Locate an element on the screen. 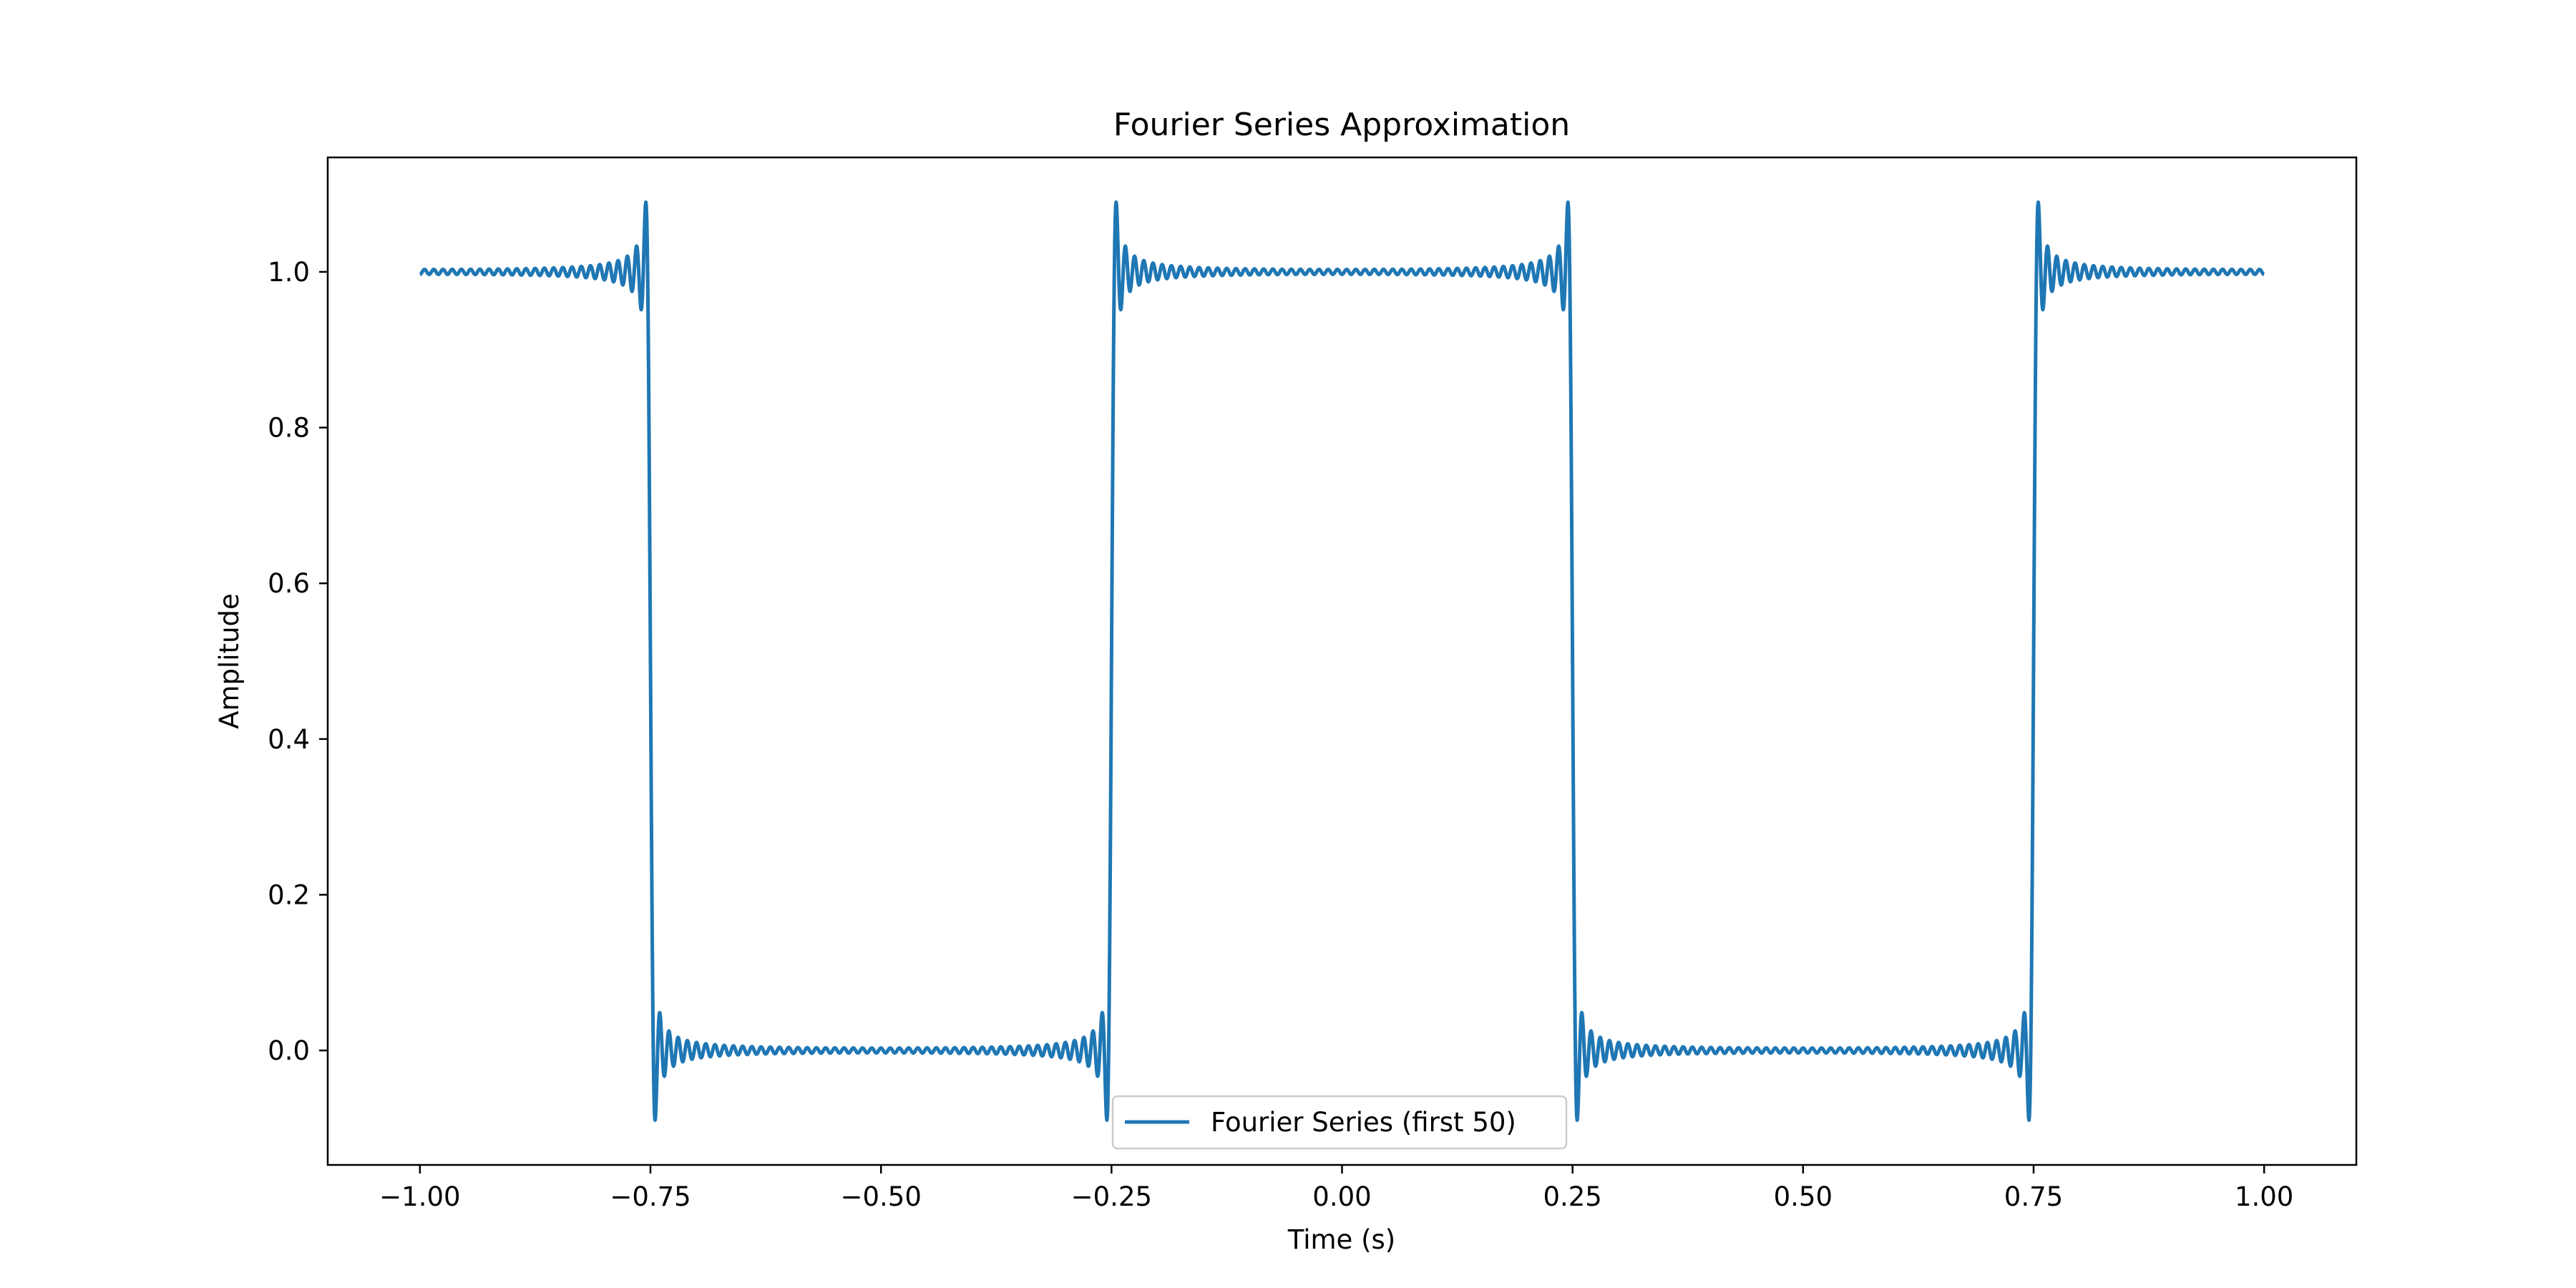  chart-title: Fourier Series Approximation is located at coordinates (1341, 125).